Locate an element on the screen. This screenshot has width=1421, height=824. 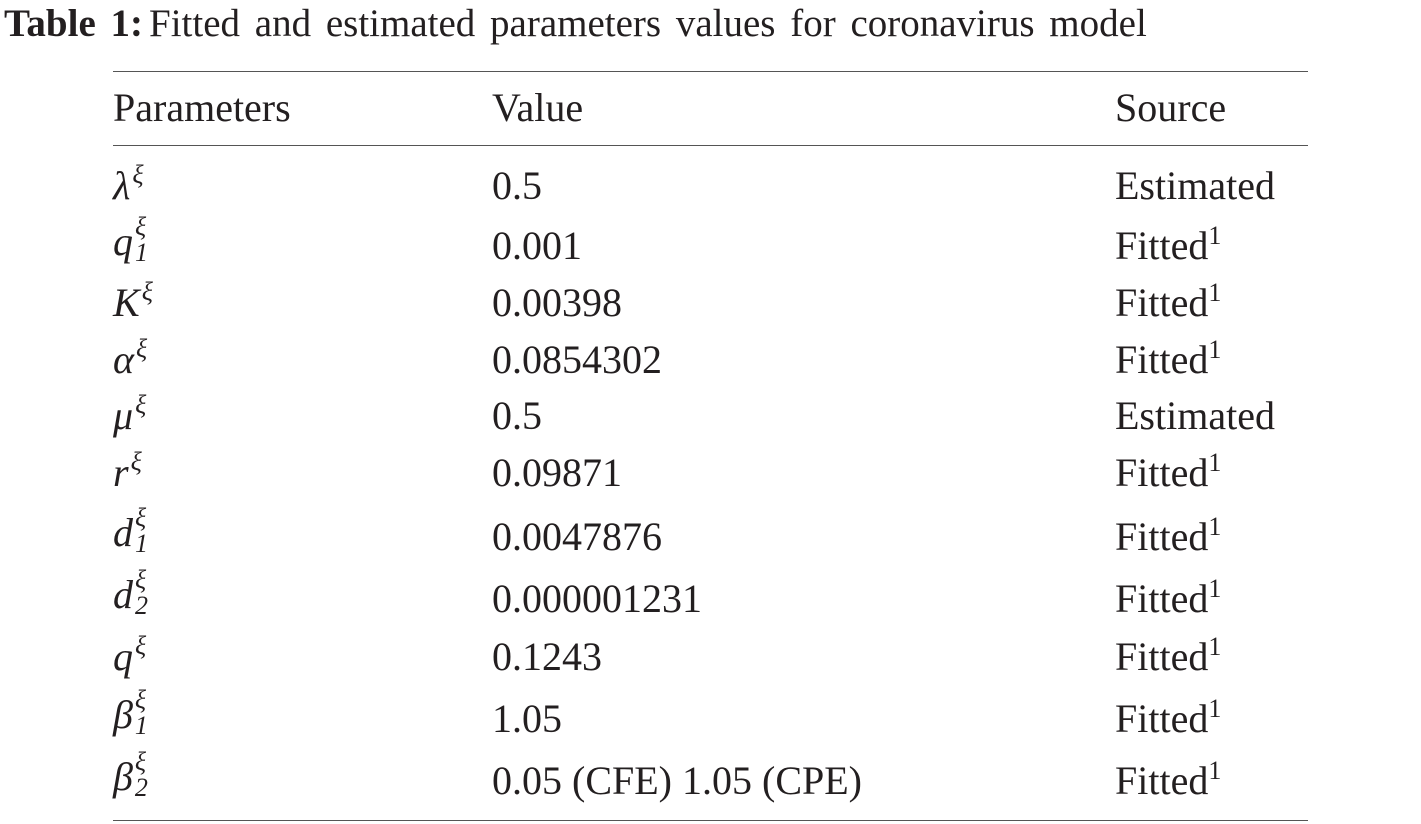
value: 1.05 is located at coordinates (527, 718).